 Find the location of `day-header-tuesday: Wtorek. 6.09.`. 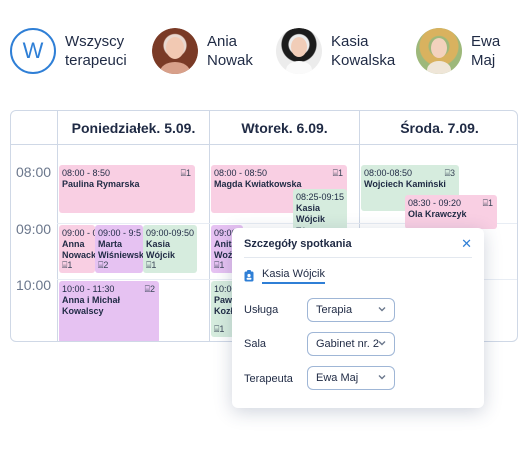

day-header-tuesday: Wtorek. 6.09. is located at coordinates (284, 128).